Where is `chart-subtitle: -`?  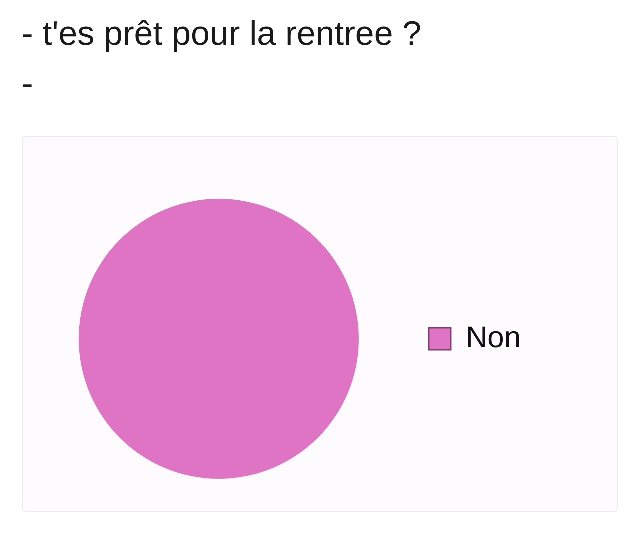
chart-subtitle: - is located at coordinates (28, 84).